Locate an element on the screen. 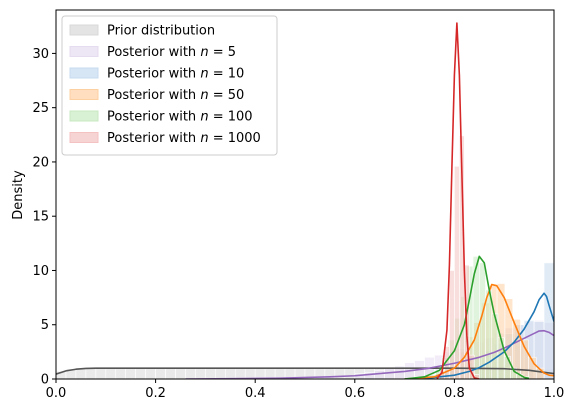  y-tick-label: 25 is located at coordinates (40, 108).